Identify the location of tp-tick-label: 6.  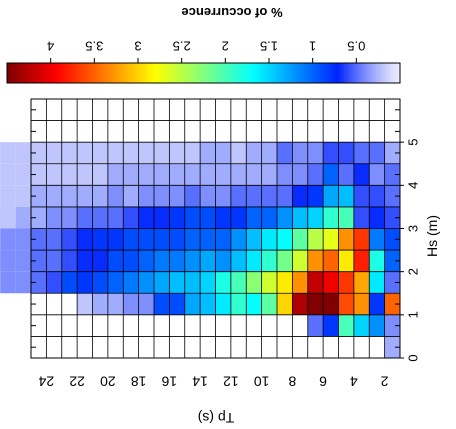
(323, 381).